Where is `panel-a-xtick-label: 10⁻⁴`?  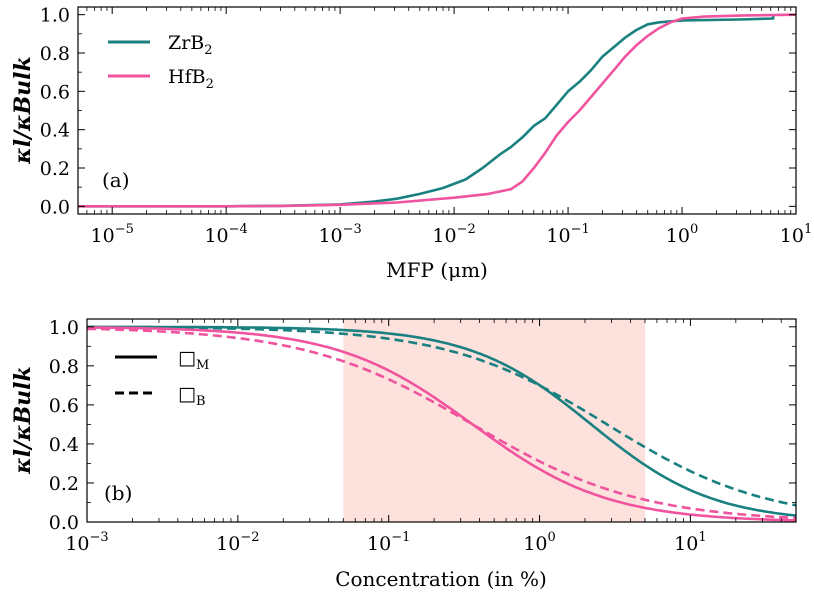
panel-a-xtick-label: 10⁻⁴ is located at coordinates (225, 234).